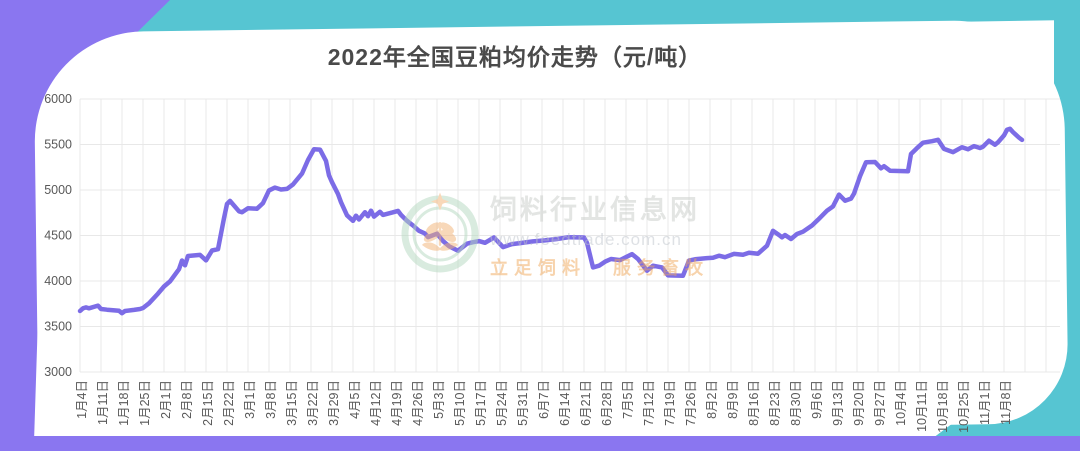 This screenshot has height=456, width=1080. What do you see at coordinates (208, 403) in the screenshot?
I see `x-axis-tick-label: 2月15日` at bounding box center [208, 403].